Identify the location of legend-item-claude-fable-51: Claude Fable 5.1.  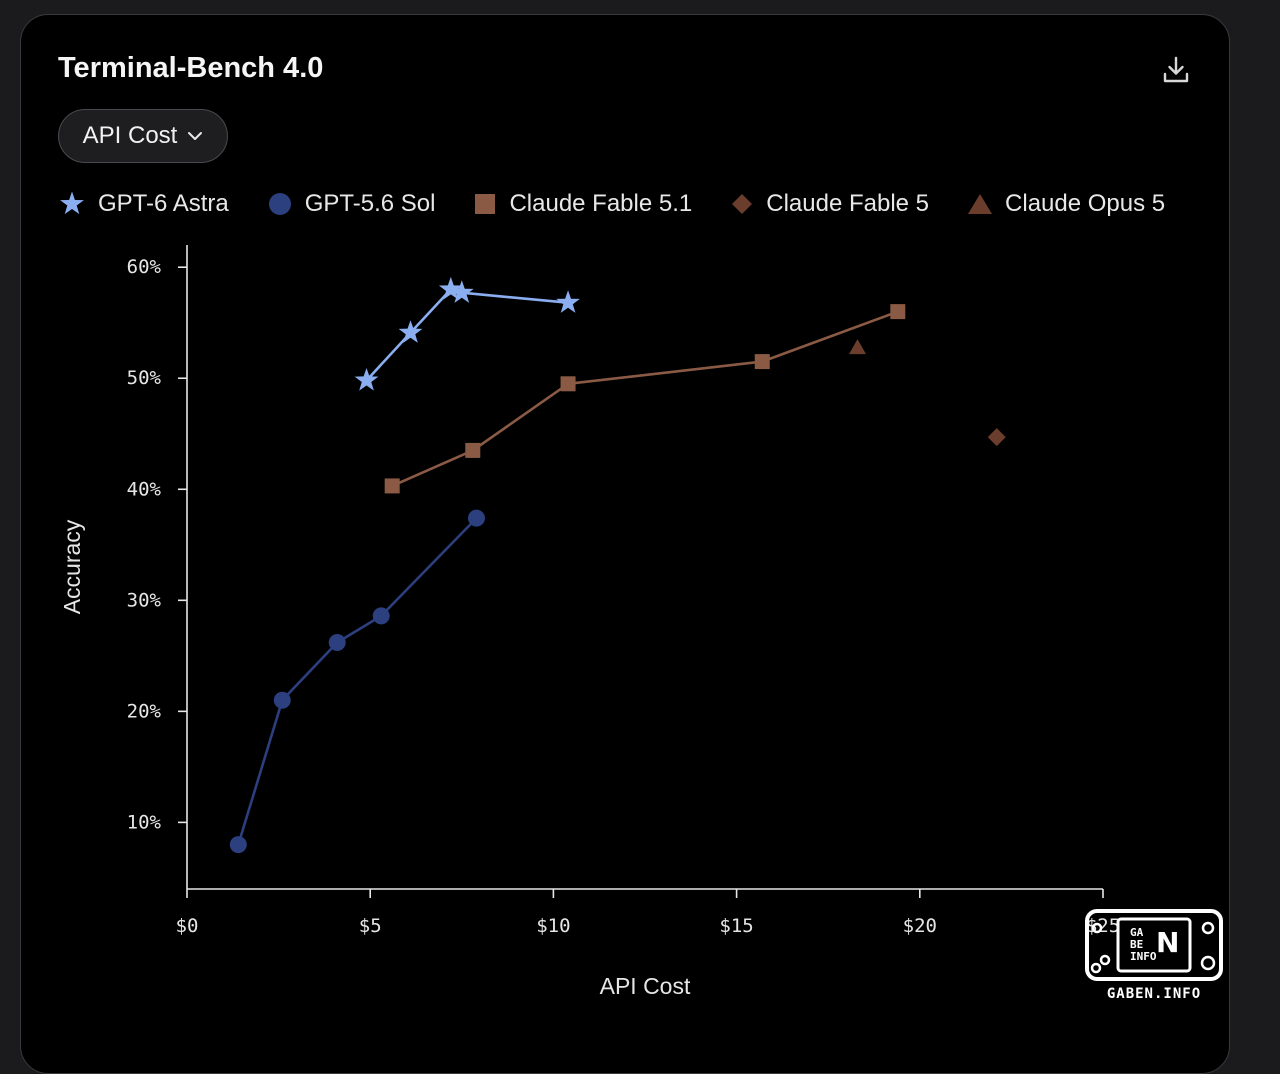
(582, 204).